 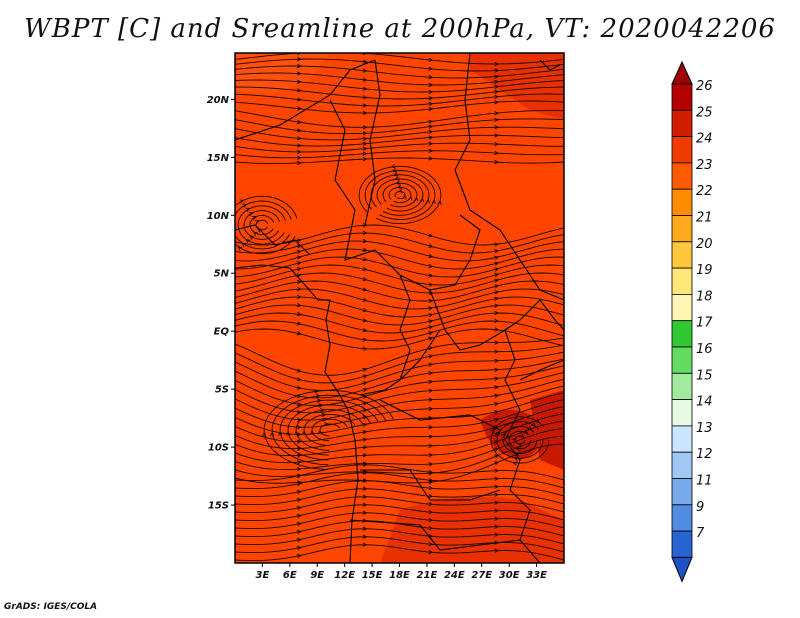 What do you see at coordinates (221, 303) in the screenshot?
I see `latitude-axis: 20N 15N 10N 5N EQ 5S 10S 15S` at bounding box center [221, 303].